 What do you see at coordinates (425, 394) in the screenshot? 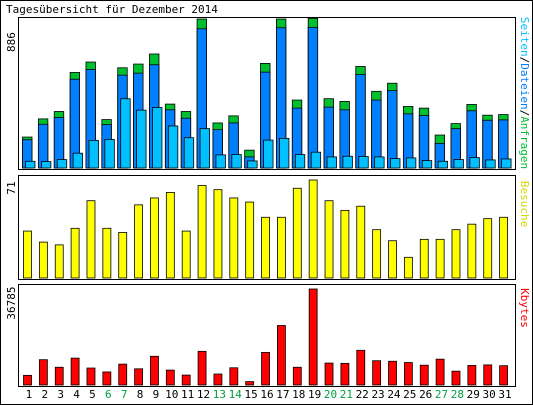
I see `x-tick-label: 26` at bounding box center [425, 394].